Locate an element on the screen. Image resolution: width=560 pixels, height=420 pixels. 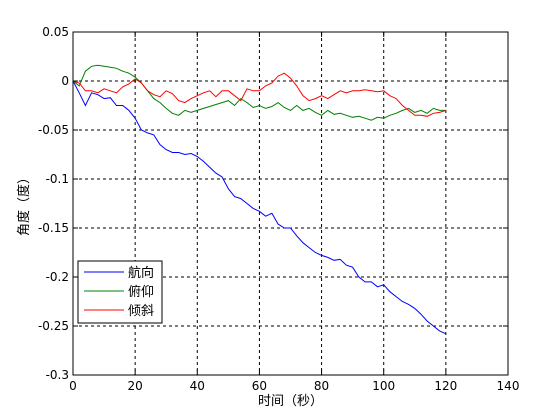
x-tick-label: 0 is located at coordinates (73, 386).